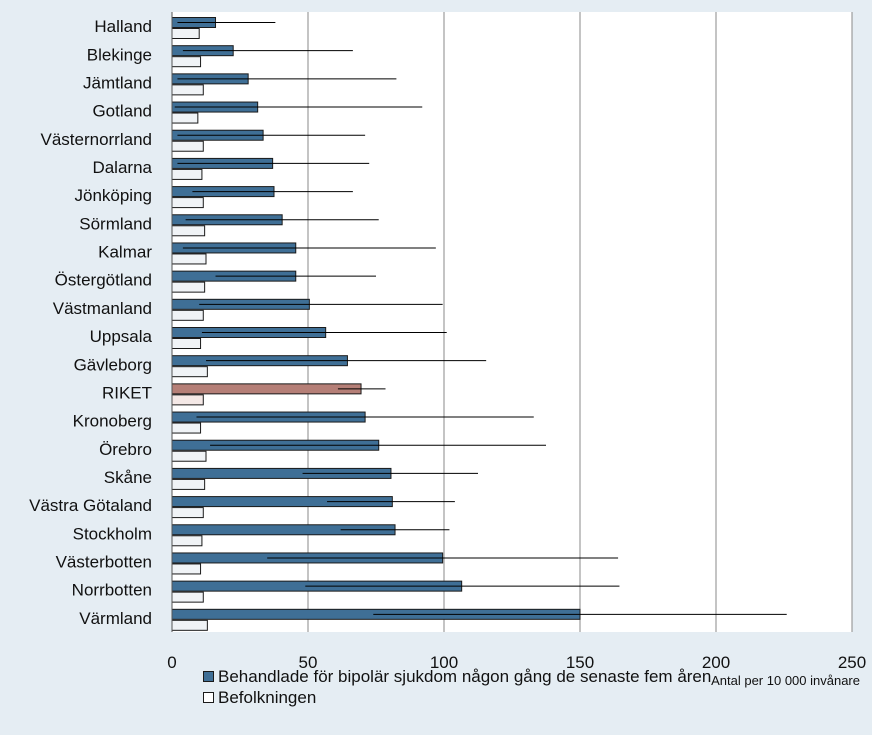 Image resolution: width=872 pixels, height=735 pixels. Describe the element at coordinates (457, 697) in the screenshot. I see `legend-item-population: Befolkningen` at that location.